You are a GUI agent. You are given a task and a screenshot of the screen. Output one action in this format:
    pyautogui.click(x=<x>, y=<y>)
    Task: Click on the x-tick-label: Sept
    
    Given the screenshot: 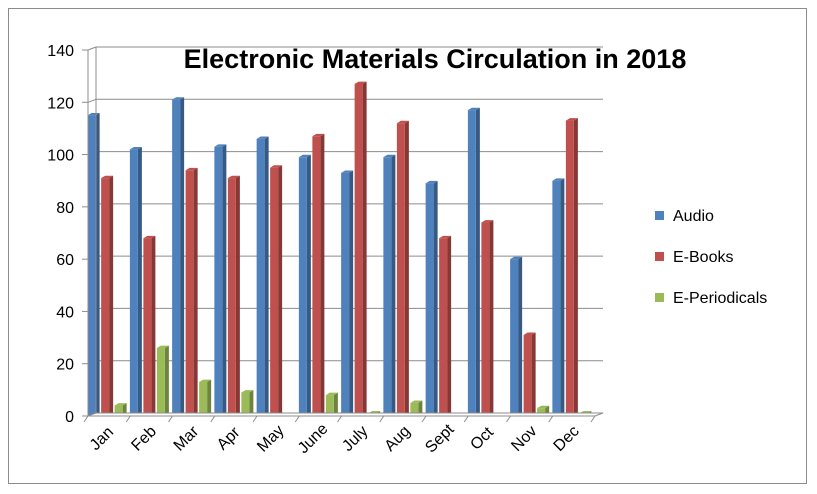 What is the action you would take?
    pyautogui.click(x=440, y=439)
    